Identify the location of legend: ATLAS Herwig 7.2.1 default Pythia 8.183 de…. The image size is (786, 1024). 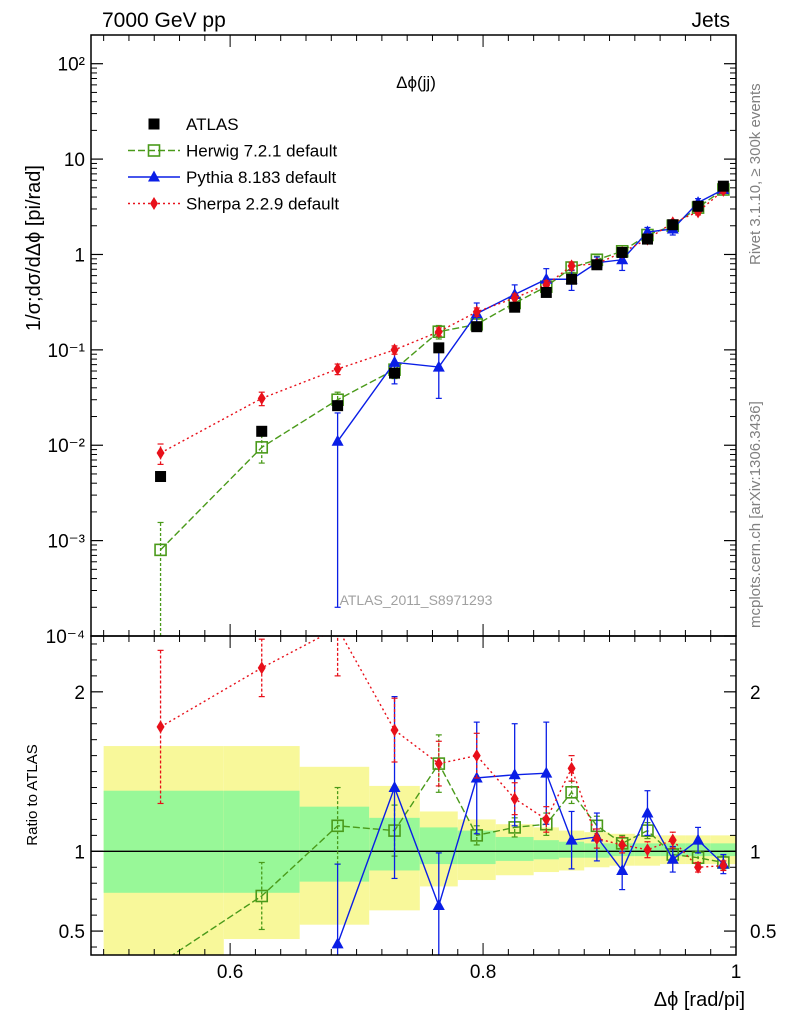
(233, 164).